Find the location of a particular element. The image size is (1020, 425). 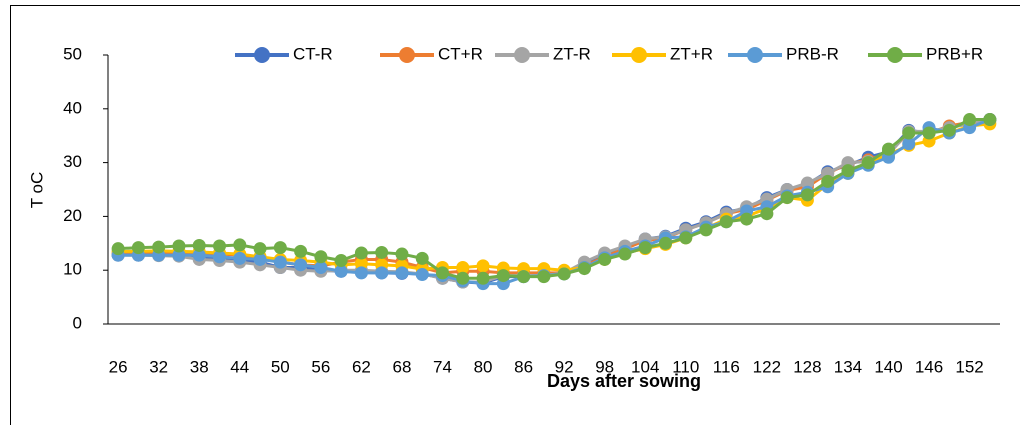

y-tick-label: 0 is located at coordinates (77, 322).